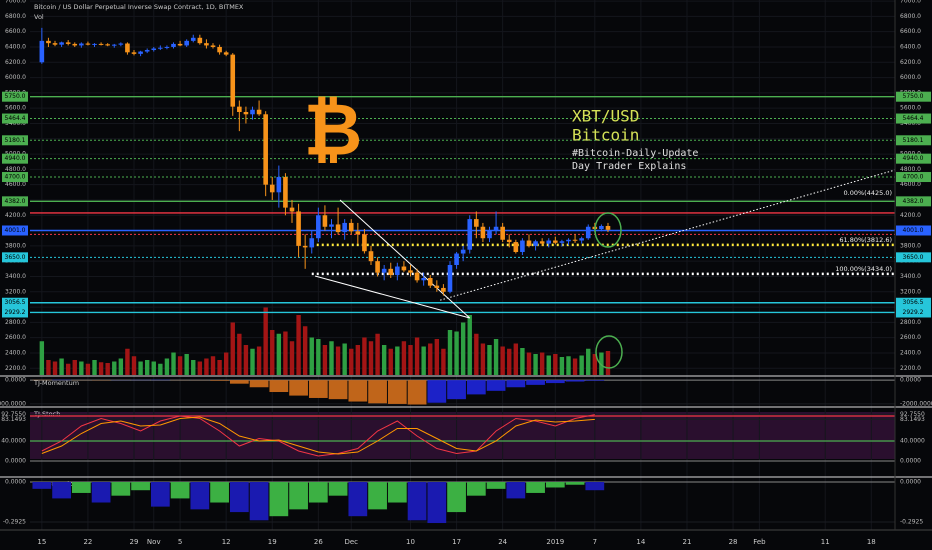  What do you see at coordinates (759, 542) in the screenshot?
I see `x-tick-label: Feb` at bounding box center [759, 542].